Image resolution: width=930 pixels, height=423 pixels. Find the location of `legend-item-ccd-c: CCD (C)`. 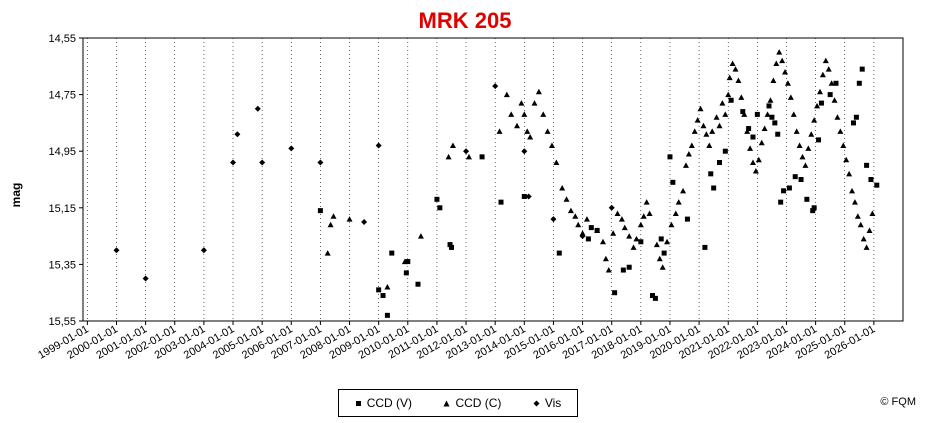

legend-item-ccd-c: CCD (C) is located at coordinates (472, 403).